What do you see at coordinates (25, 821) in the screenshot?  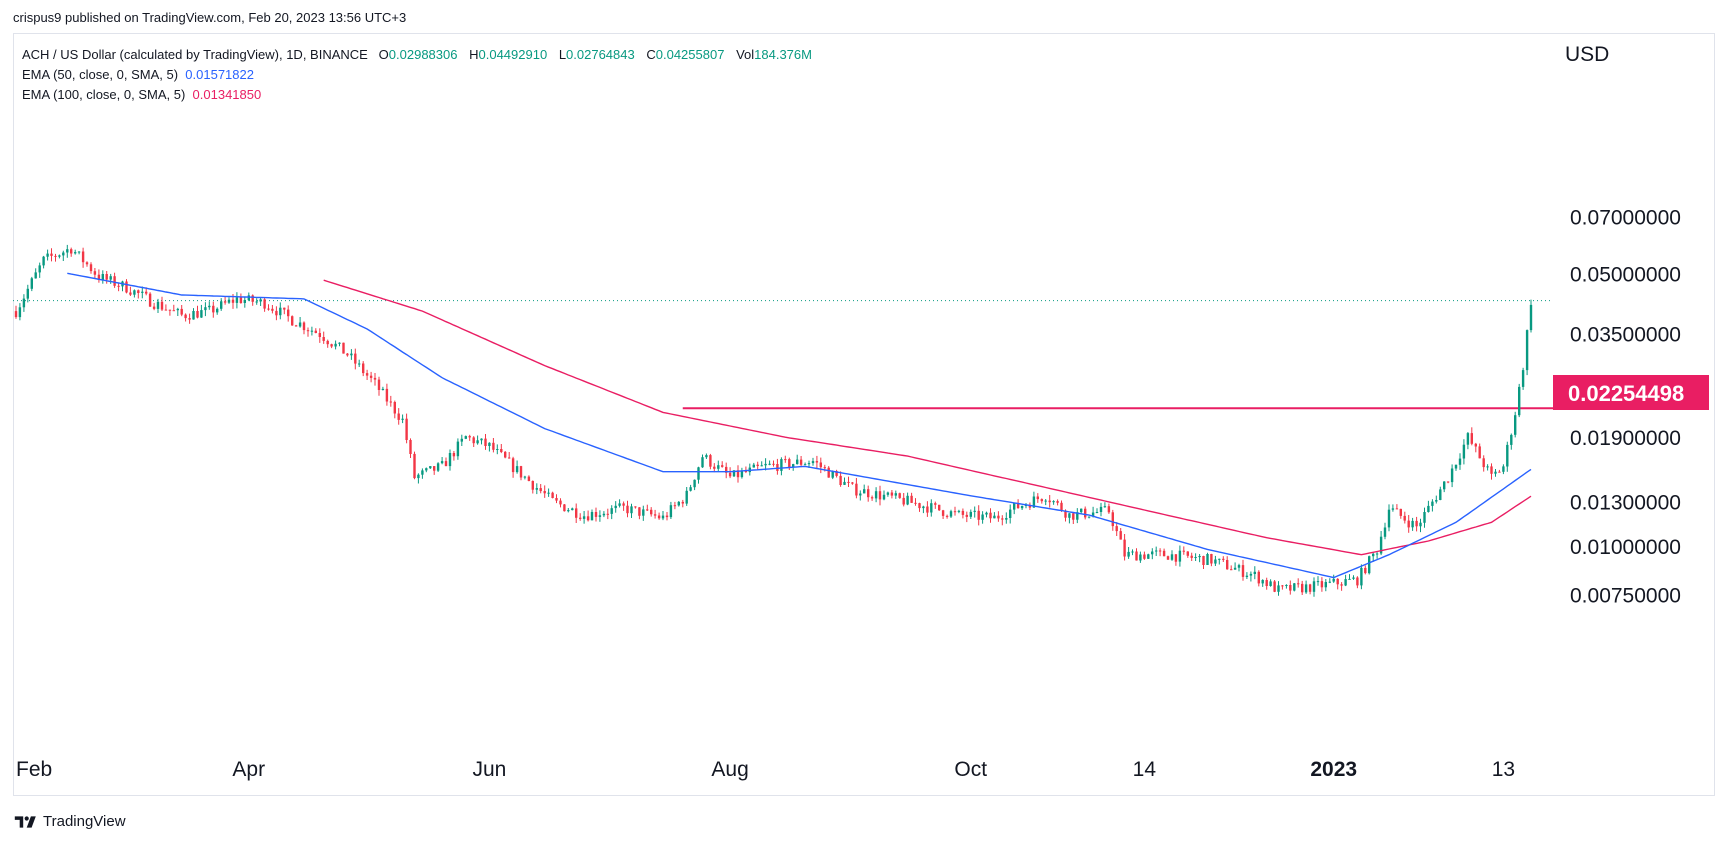 I see `tradingview-logo-icon` at bounding box center [25, 821].